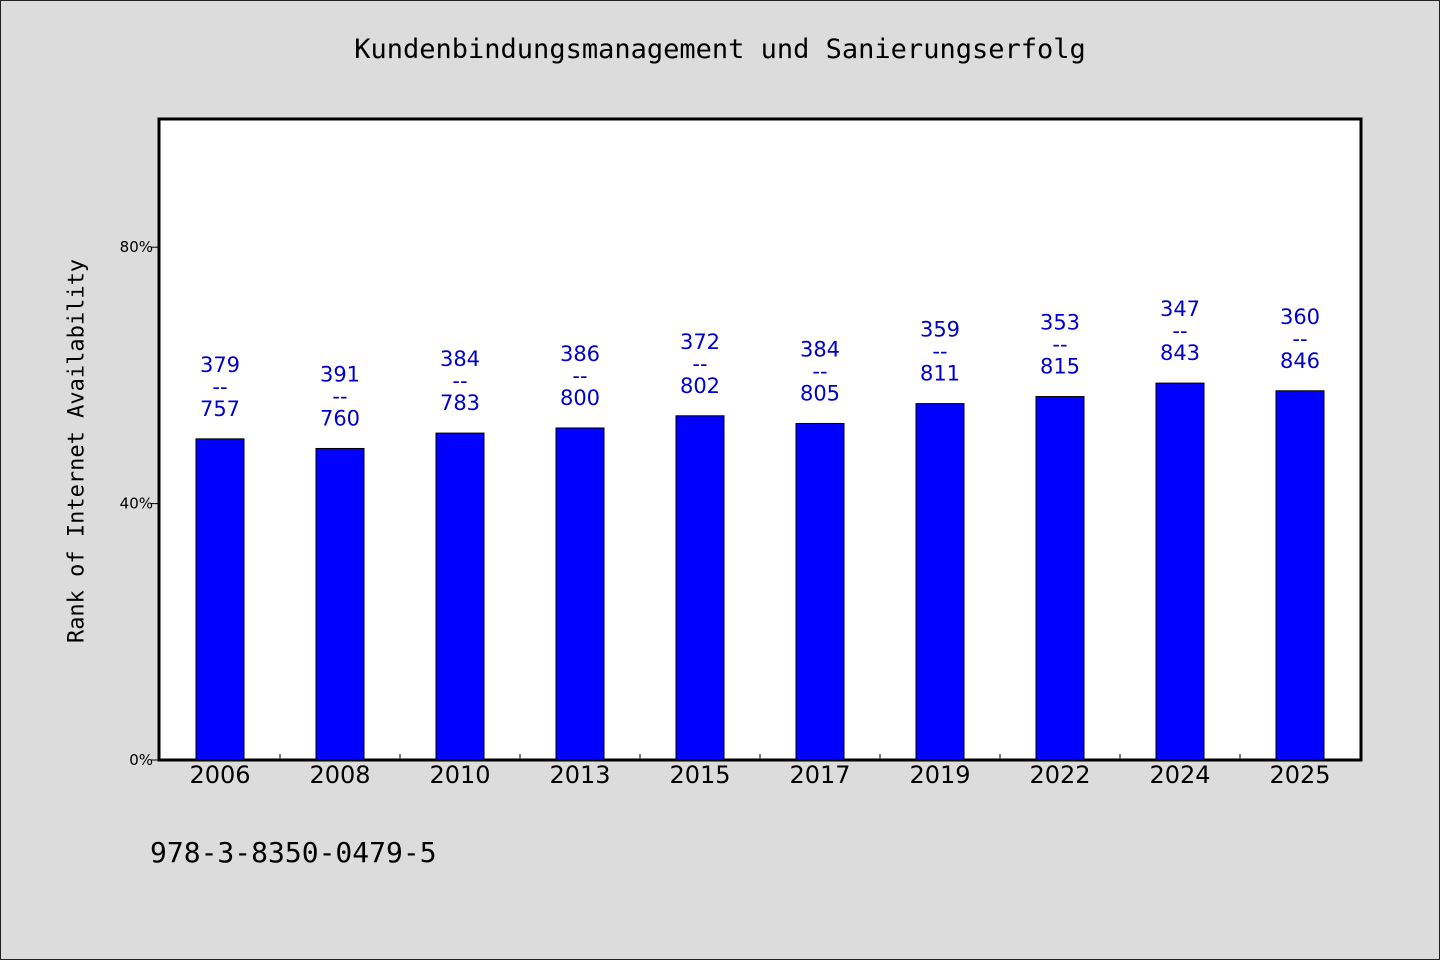 The image size is (1440, 960). What do you see at coordinates (460, 381) in the screenshot?
I see `data-label: 384 --783` at bounding box center [460, 381].